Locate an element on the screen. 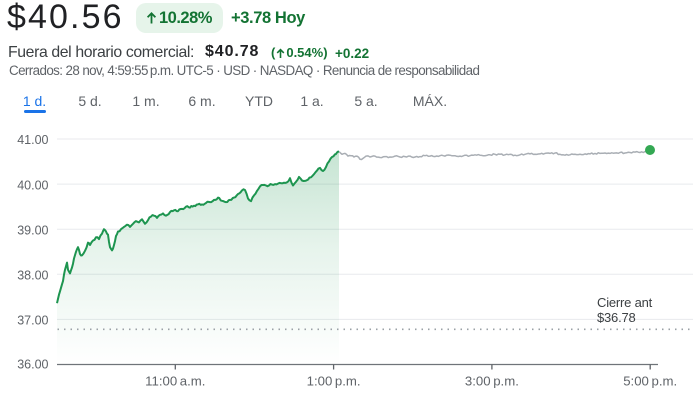  svg-text: 3:00 p.m. is located at coordinates (492, 381).